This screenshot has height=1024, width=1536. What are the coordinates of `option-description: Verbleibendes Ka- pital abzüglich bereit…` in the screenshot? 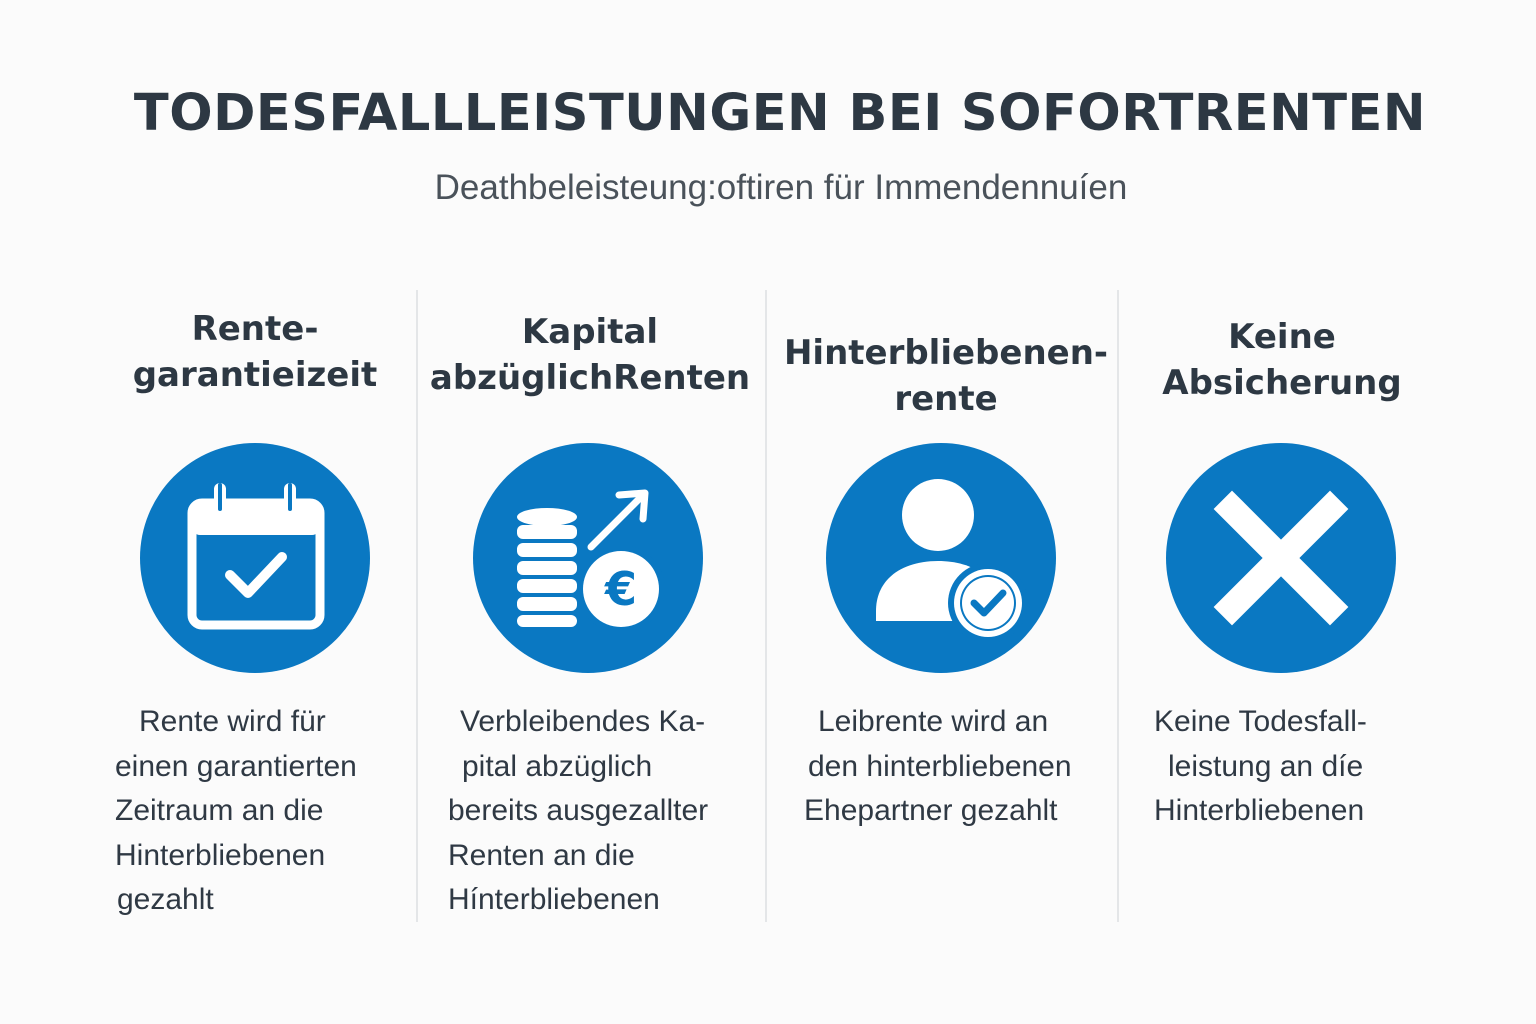 It's located at (578, 810).